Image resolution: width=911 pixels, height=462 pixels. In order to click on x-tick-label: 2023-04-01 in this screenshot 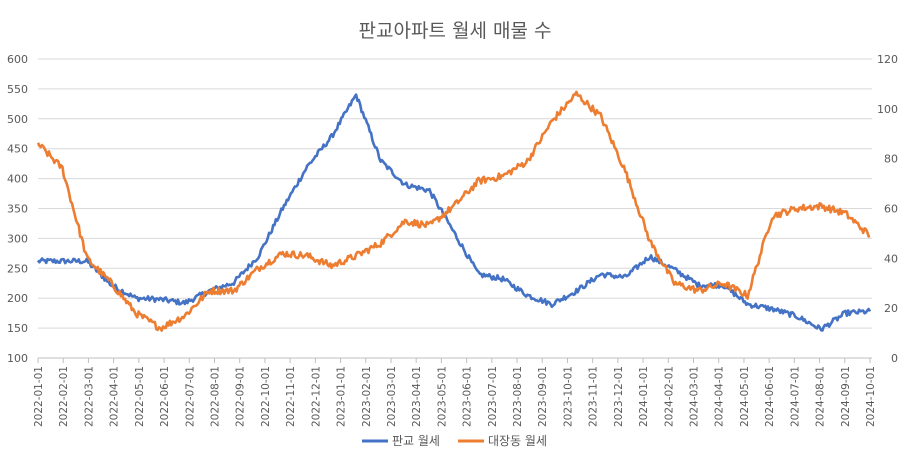, I will do `click(417, 396)`.